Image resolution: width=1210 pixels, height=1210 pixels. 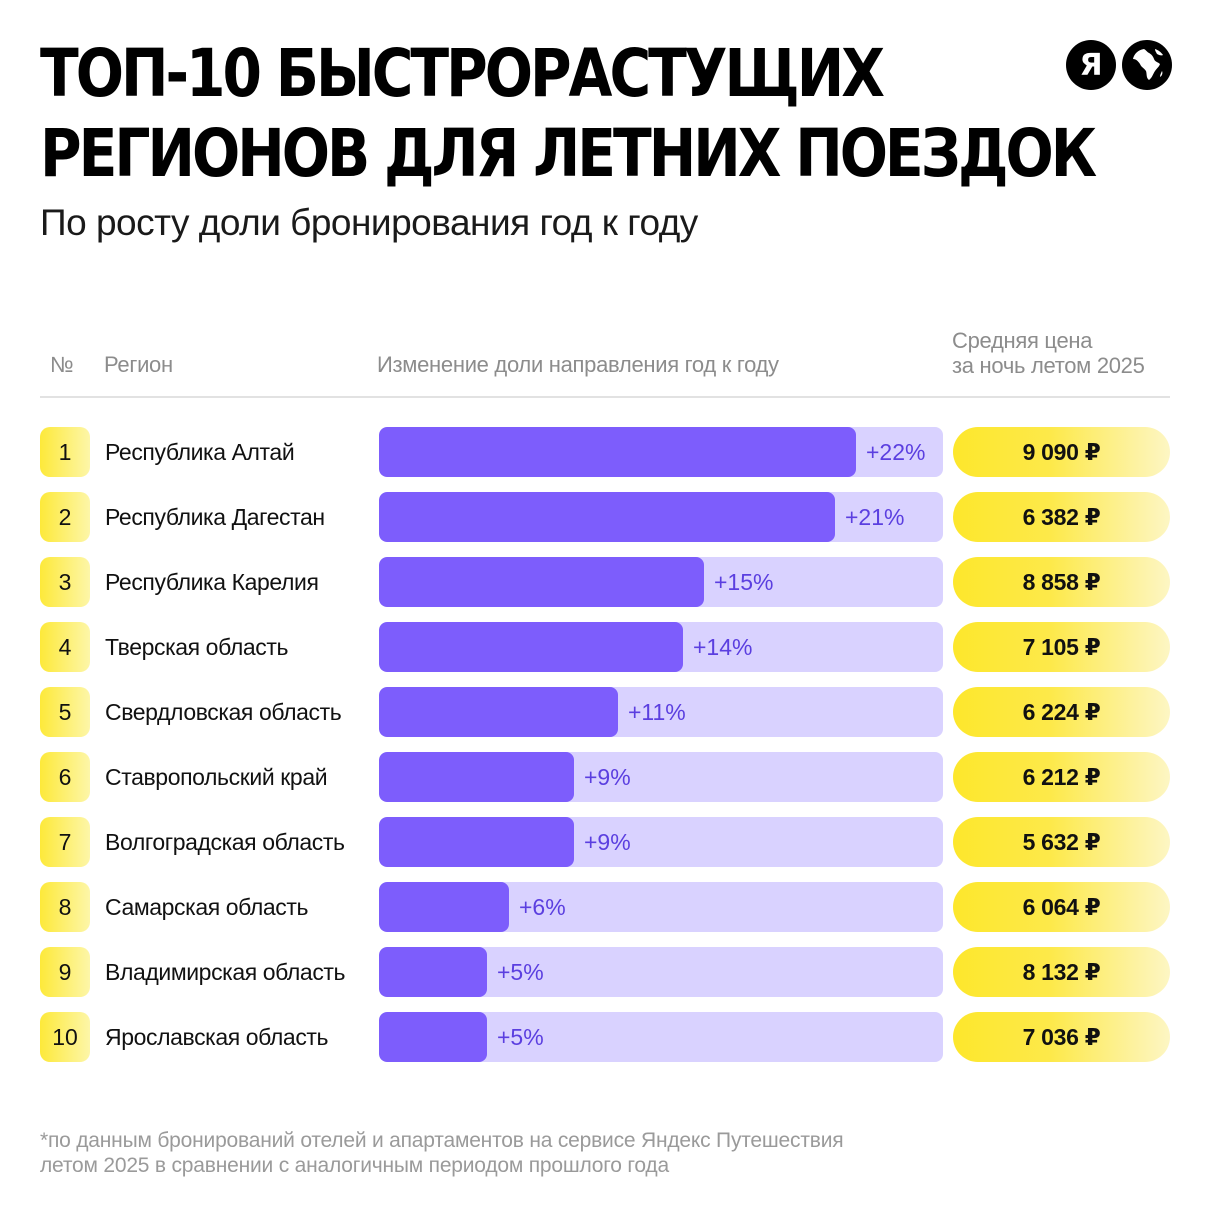 What do you see at coordinates (65, 1037) in the screenshot?
I see `rank-badge: 10` at bounding box center [65, 1037].